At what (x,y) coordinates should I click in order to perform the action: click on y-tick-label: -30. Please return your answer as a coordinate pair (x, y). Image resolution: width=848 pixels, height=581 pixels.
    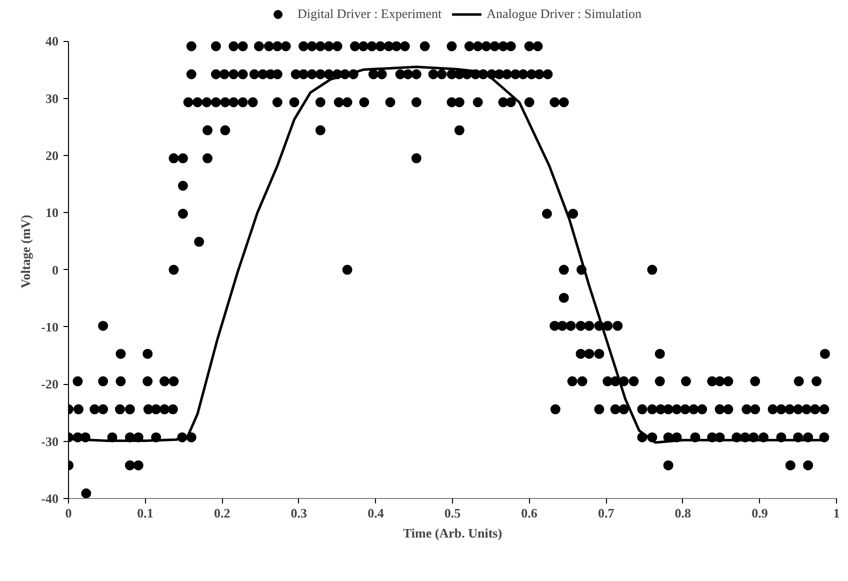
    Looking at the image, I should click on (50, 441).